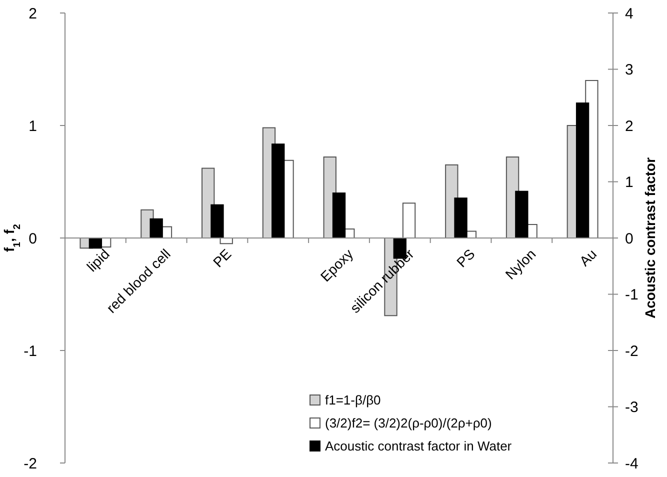 The image size is (667, 477). Describe the element at coordinates (408, 423) in the screenshot. I see `legend-label: (3/2)f2= (3/2)2(ρ-ρ0)/(2ρ+ρ0)` at that location.